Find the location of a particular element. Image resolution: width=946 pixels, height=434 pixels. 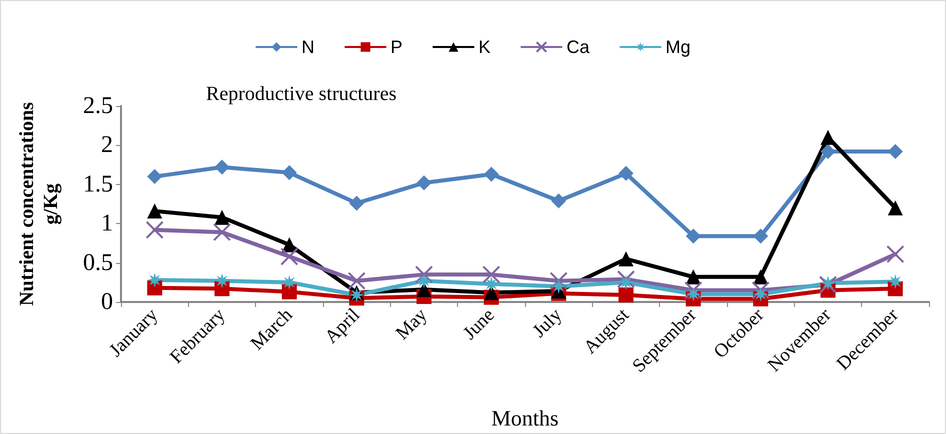

legend-label: K is located at coordinates (484, 47).